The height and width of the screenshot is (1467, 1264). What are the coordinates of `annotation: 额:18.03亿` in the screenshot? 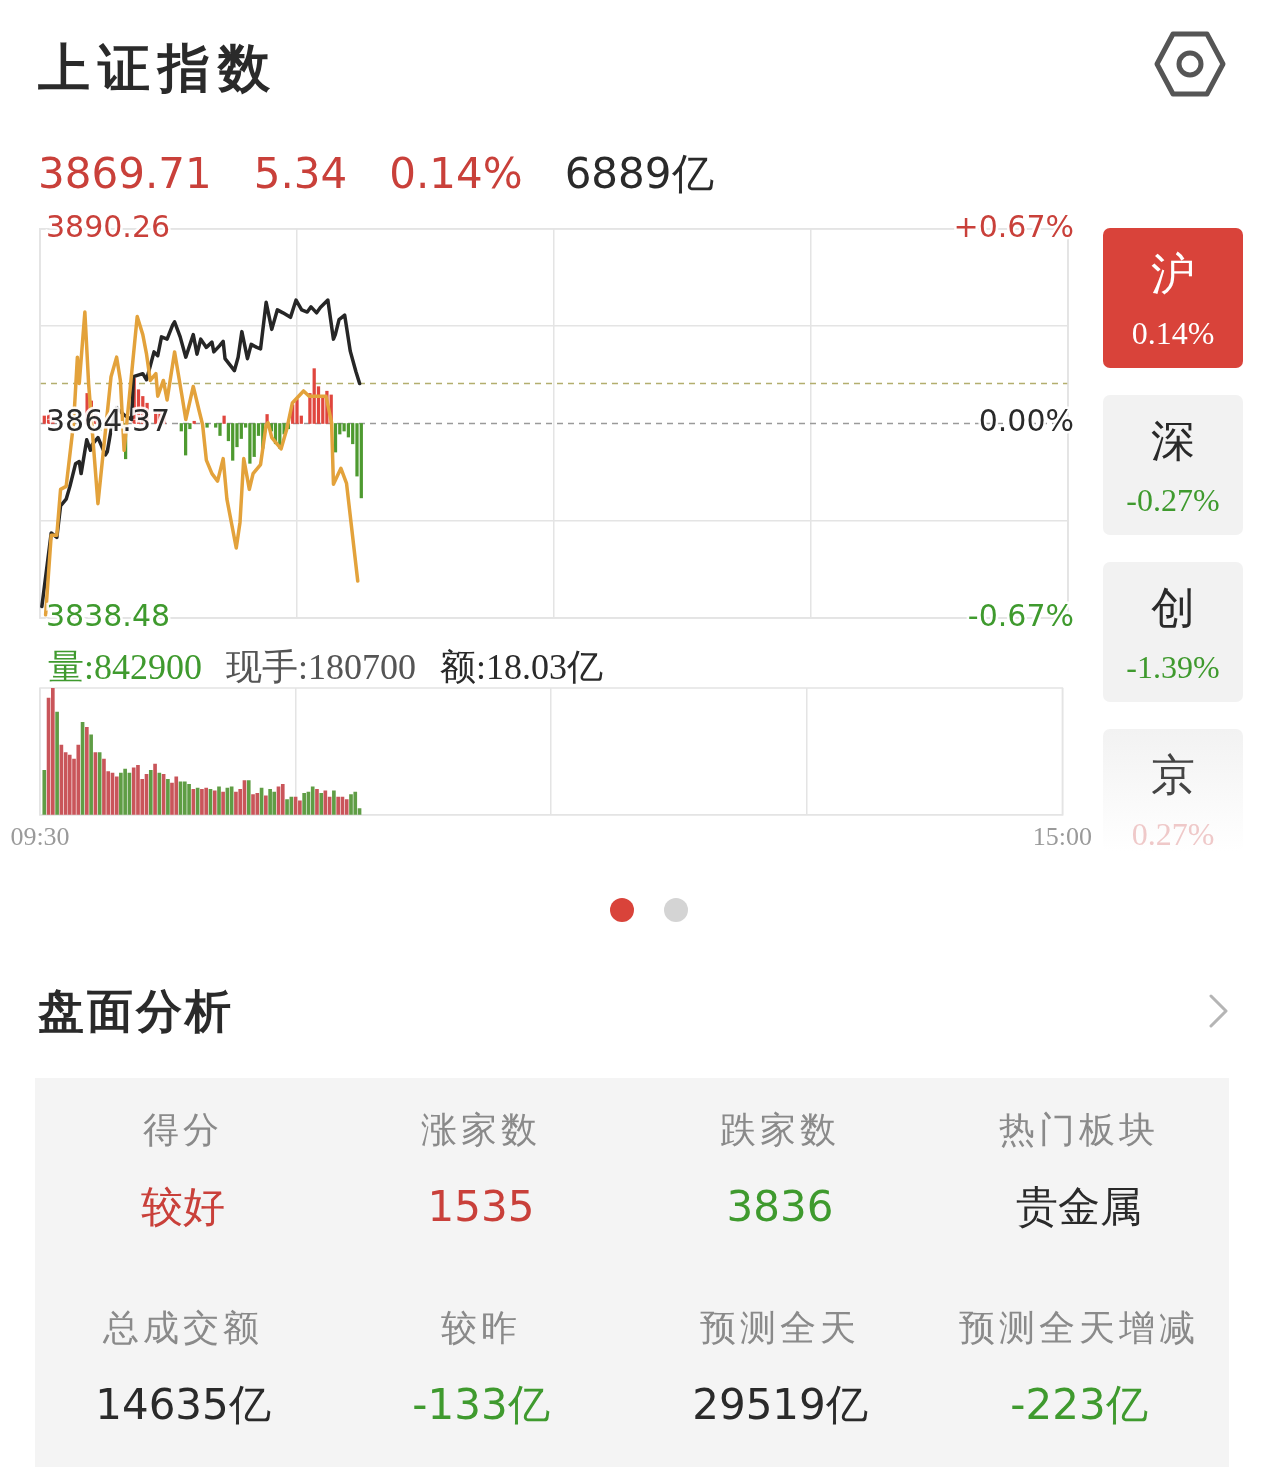 It's located at (522, 667).